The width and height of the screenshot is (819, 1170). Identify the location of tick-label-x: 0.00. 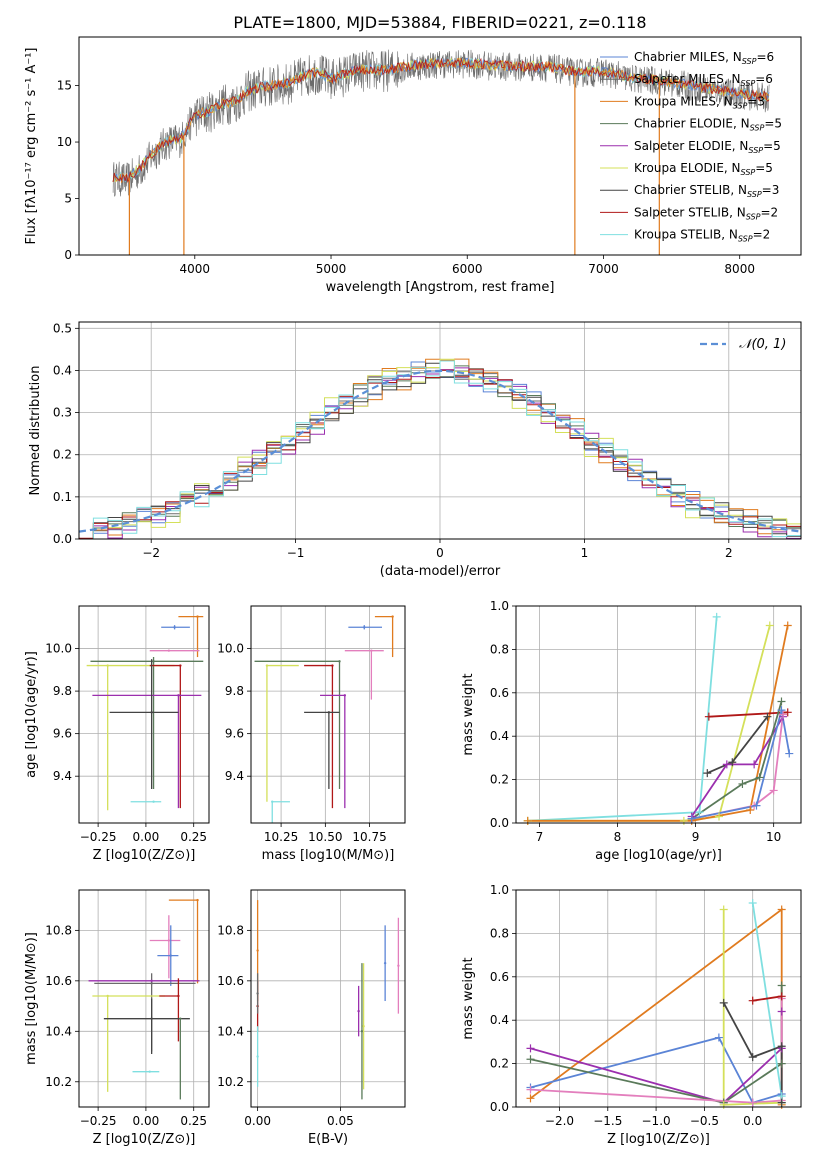
(146, 837).